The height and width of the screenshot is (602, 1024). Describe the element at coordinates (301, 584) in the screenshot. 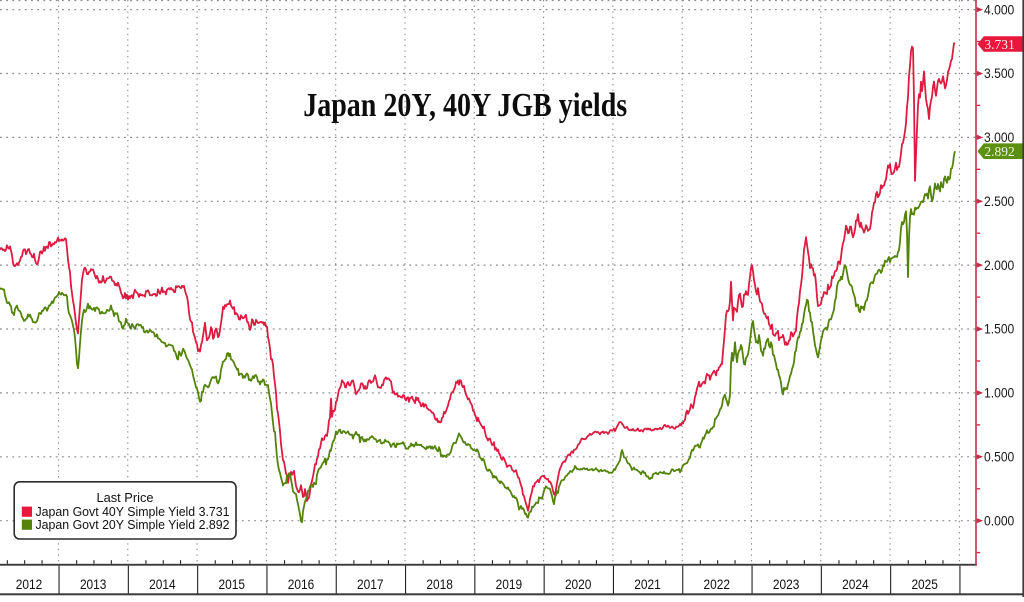

I see `svg-text: 2016` at that location.